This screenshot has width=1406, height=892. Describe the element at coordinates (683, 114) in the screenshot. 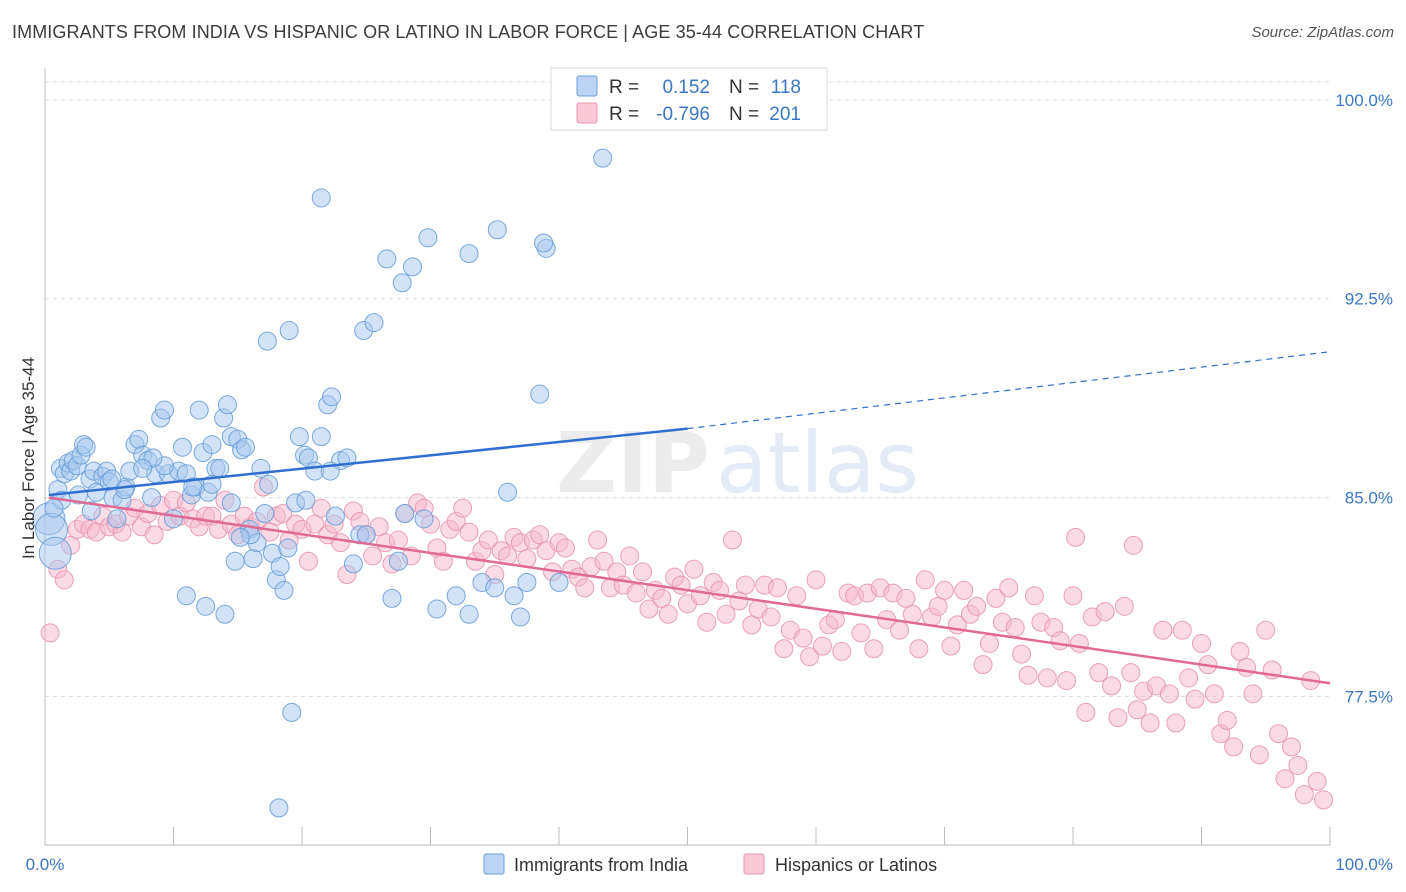

I see `stats-r-value-pink: -0.796` at that location.